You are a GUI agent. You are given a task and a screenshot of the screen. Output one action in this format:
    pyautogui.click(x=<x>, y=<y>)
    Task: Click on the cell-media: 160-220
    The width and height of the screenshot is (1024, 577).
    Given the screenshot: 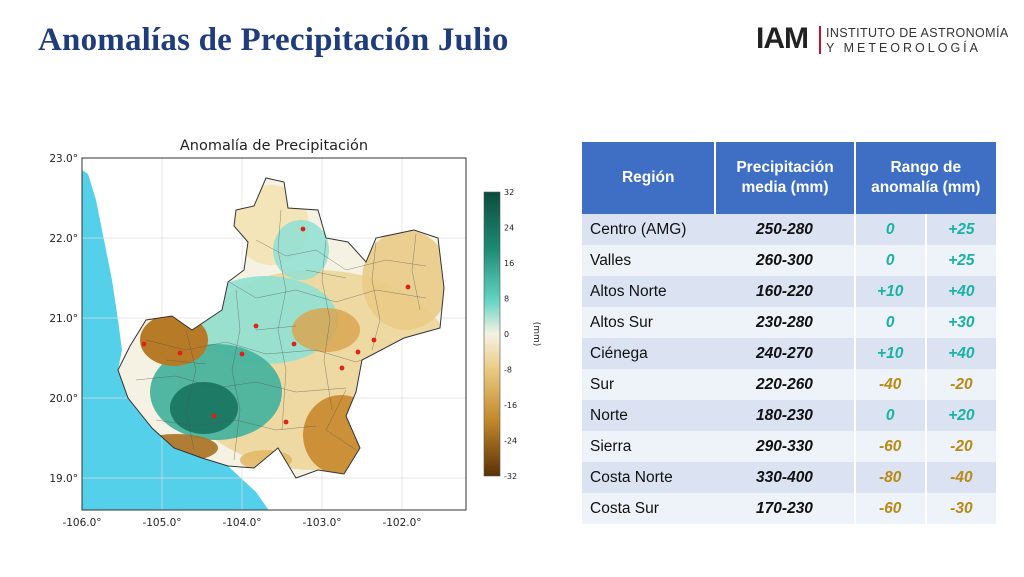 What is the action you would take?
    pyautogui.click(x=785, y=291)
    